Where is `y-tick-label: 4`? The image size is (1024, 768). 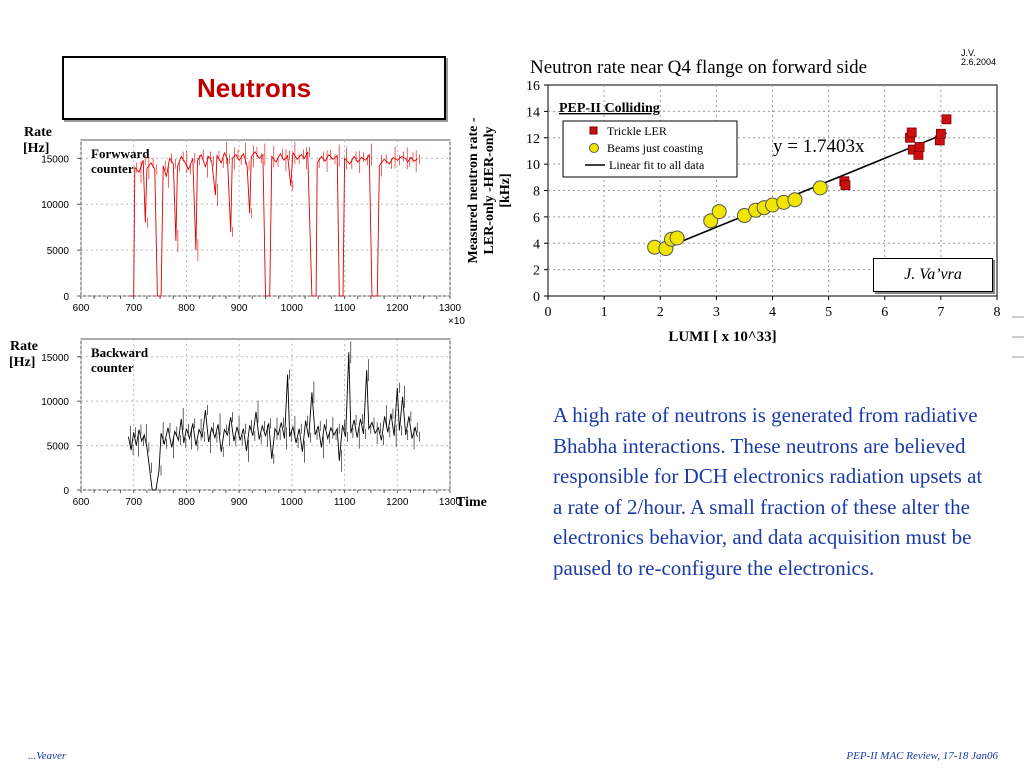 y-tick-label: 4 is located at coordinates (536, 244).